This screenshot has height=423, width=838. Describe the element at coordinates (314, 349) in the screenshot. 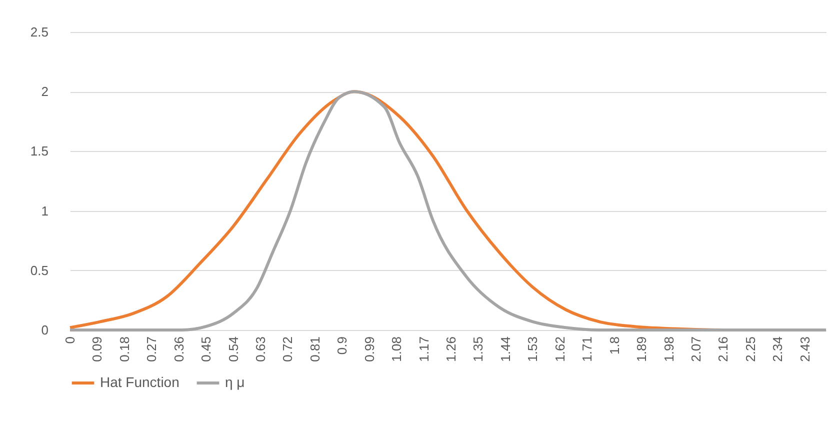

I see `x-tick-label: 0.81` at that location.